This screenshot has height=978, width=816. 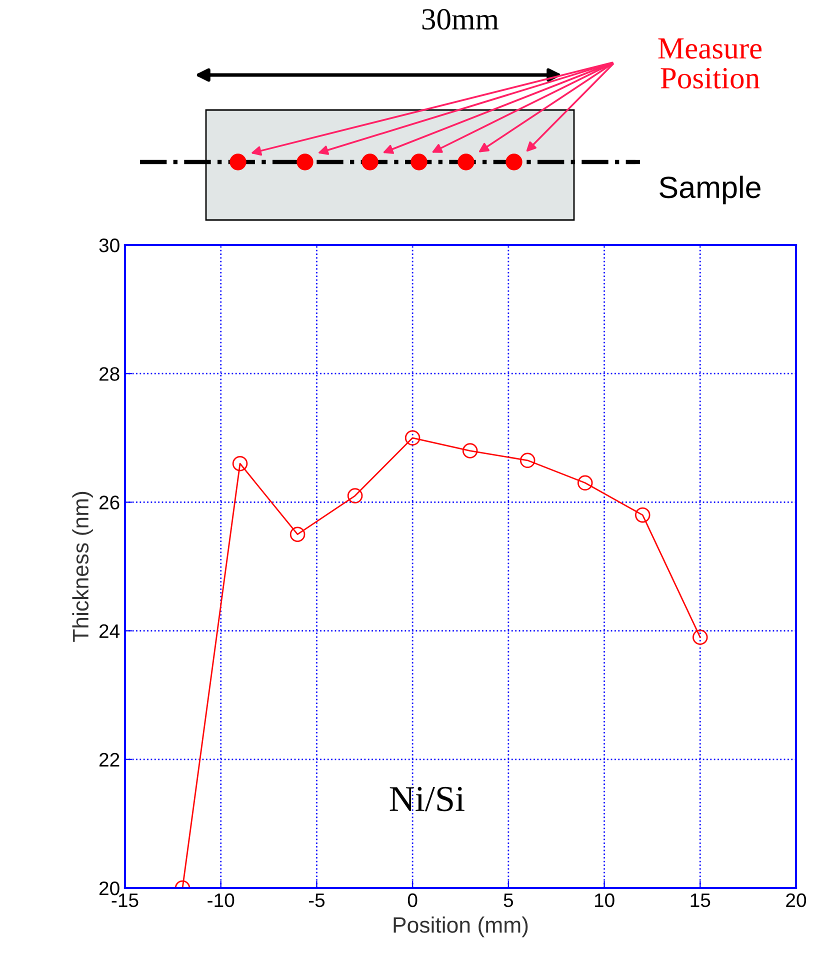 What do you see at coordinates (460, 19) in the screenshot?
I see `text: 30mm` at bounding box center [460, 19].